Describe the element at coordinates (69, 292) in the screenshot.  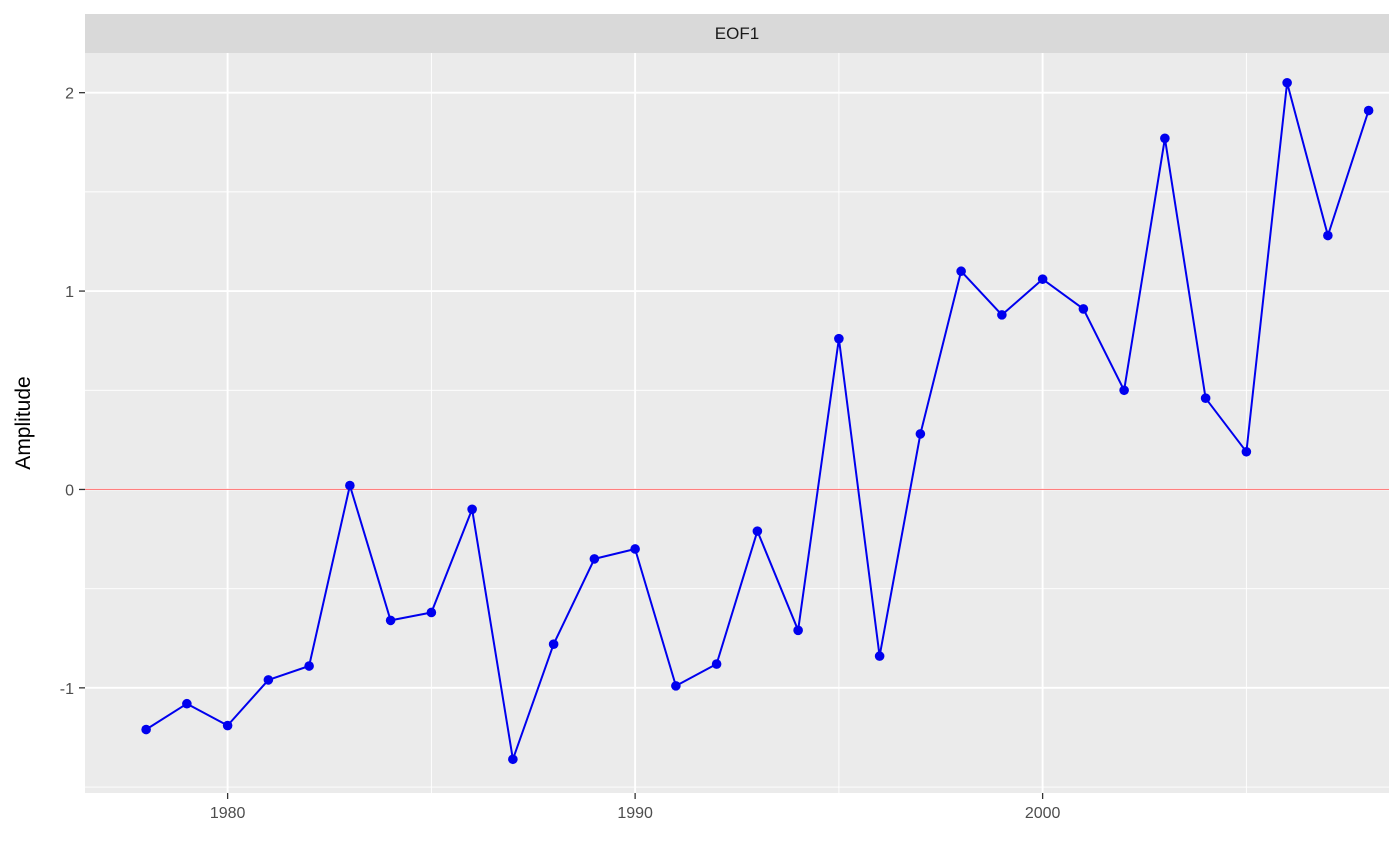
I see `y-tick-label: 1` at that location.